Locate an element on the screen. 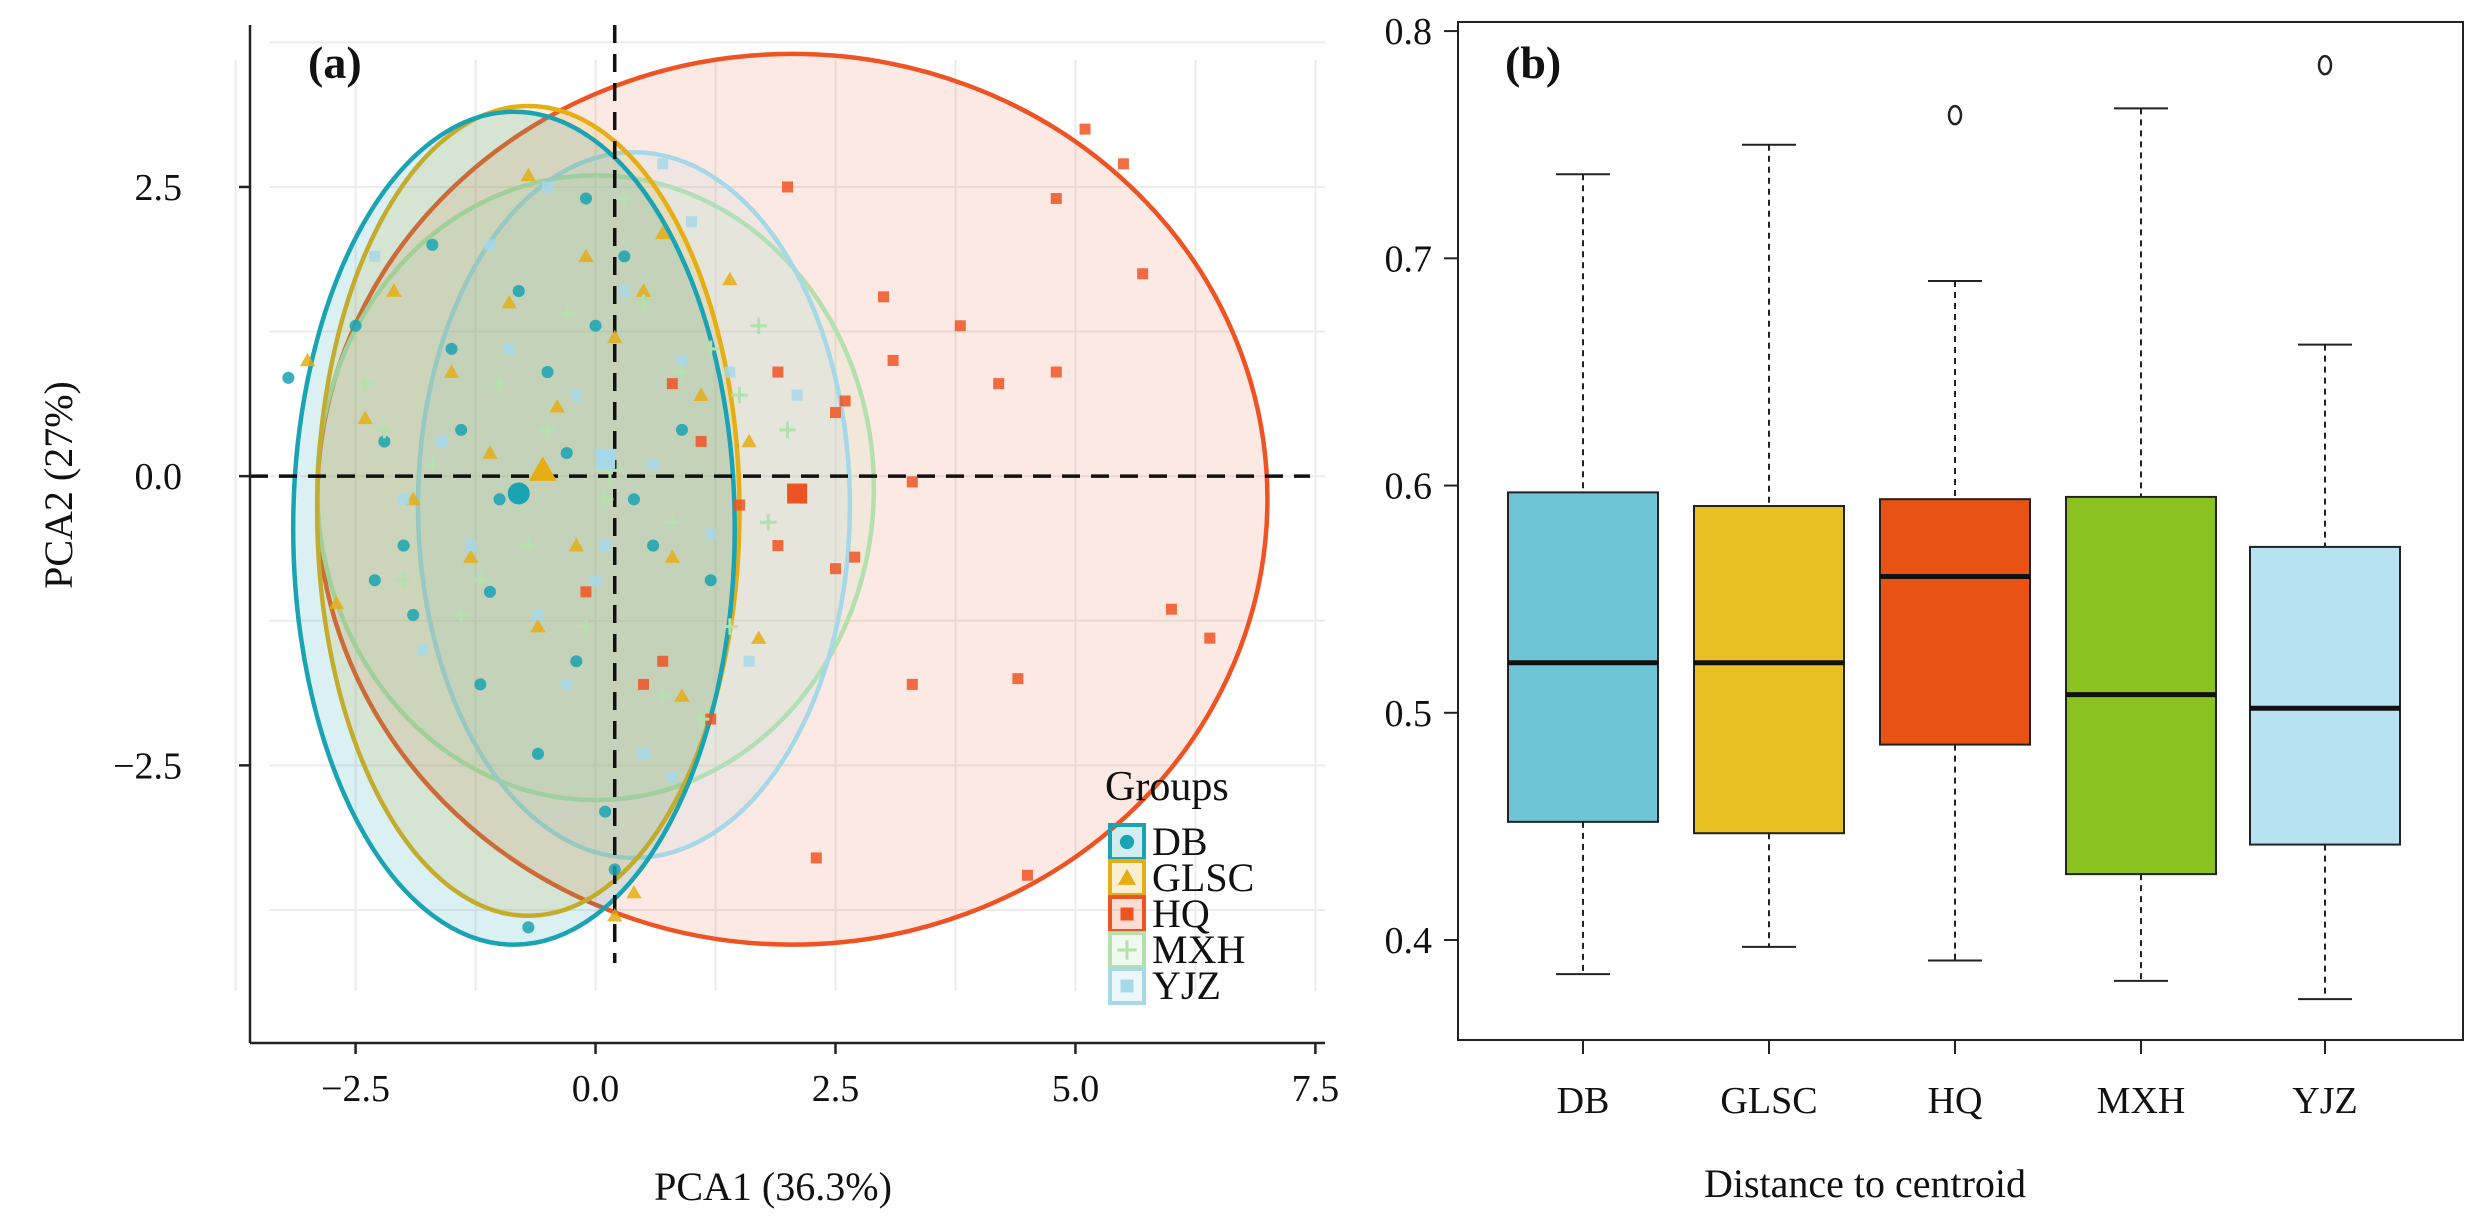 This screenshot has height=1227, width=2478. pca-x-tick-label: 2.5 is located at coordinates (836, 1089).